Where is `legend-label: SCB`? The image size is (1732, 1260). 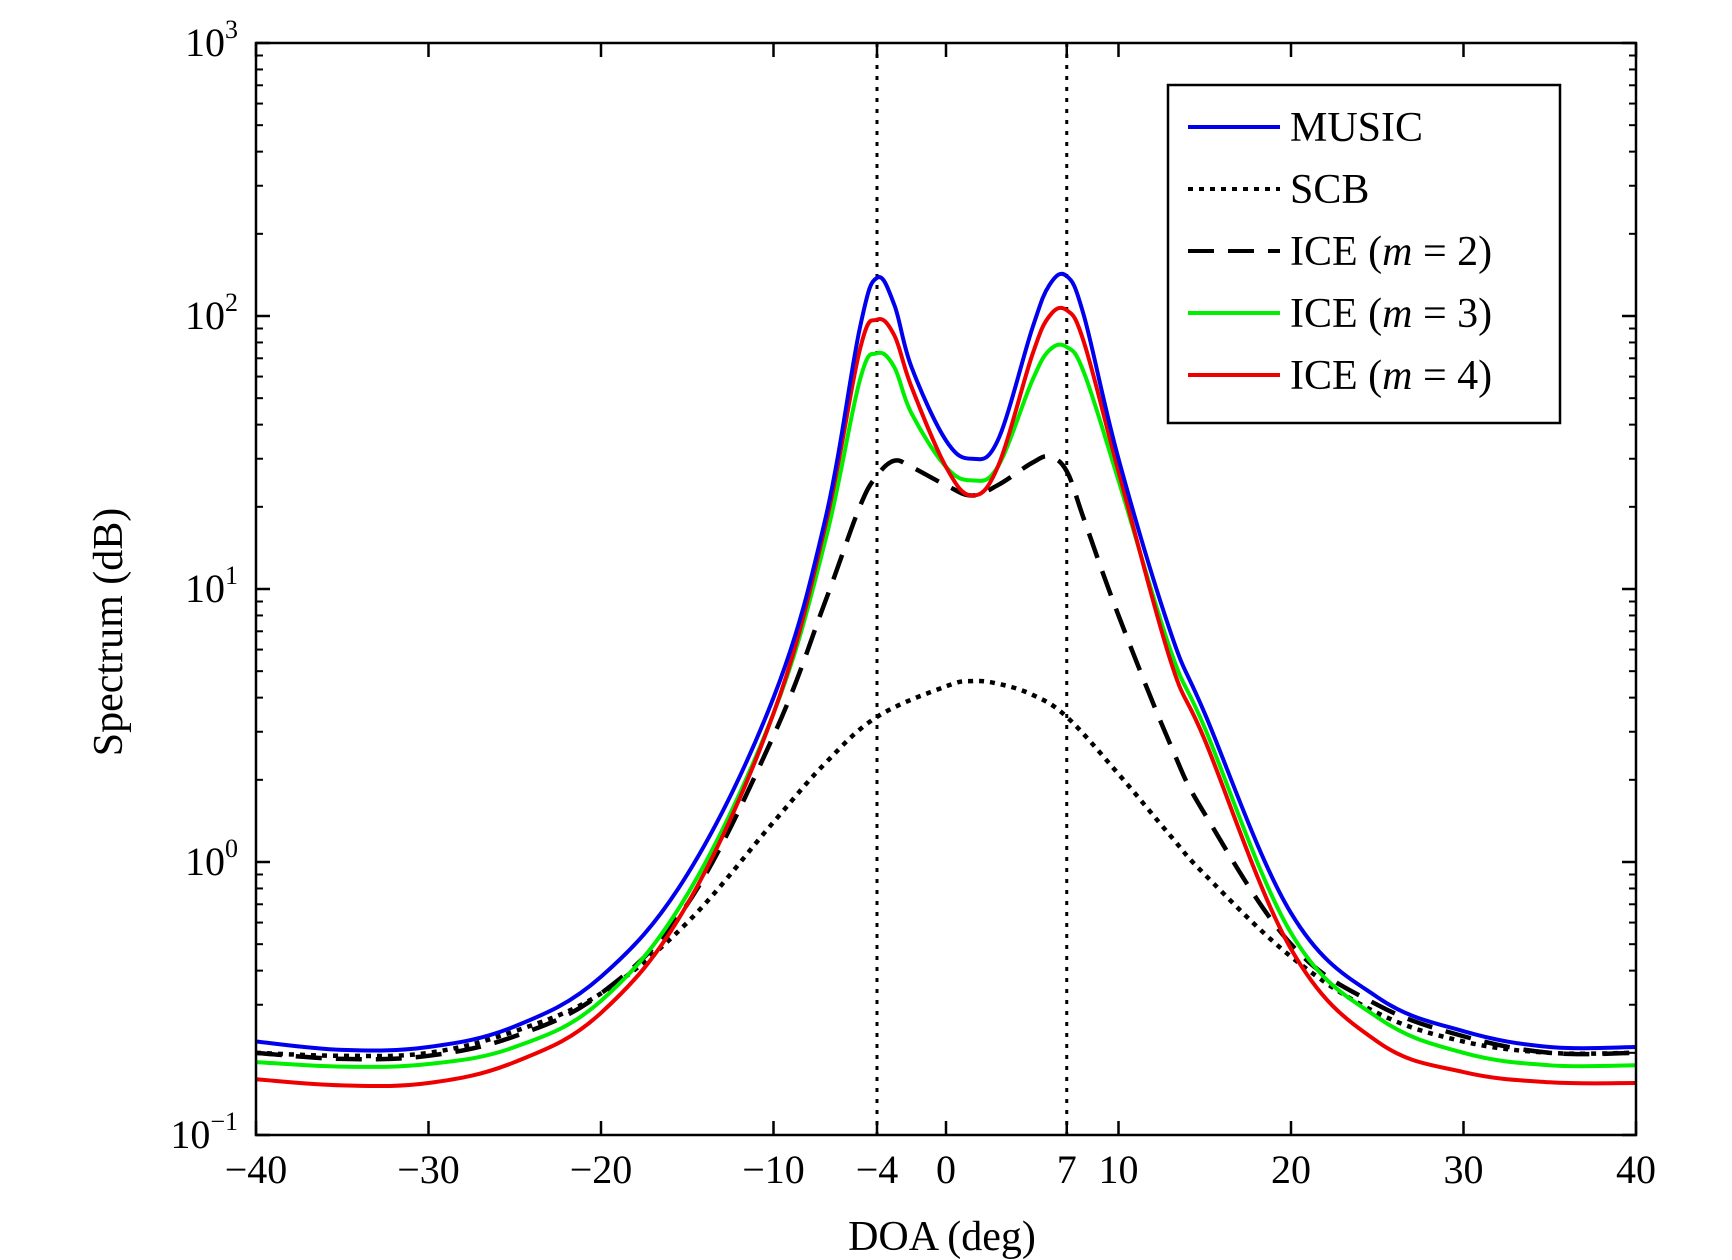
legend-label: SCB is located at coordinates (1329, 190).